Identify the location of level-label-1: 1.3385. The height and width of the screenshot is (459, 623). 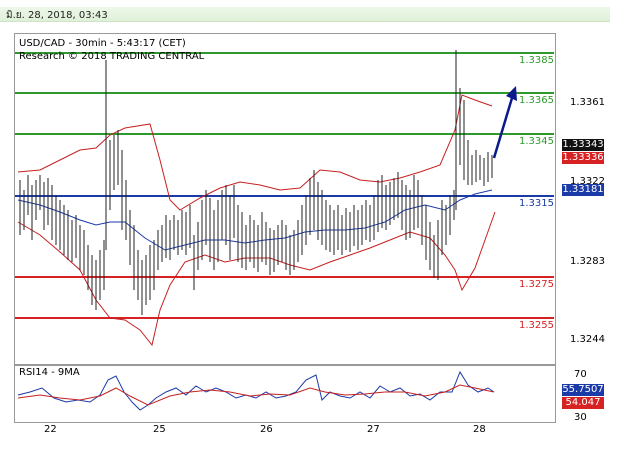
(536, 60).